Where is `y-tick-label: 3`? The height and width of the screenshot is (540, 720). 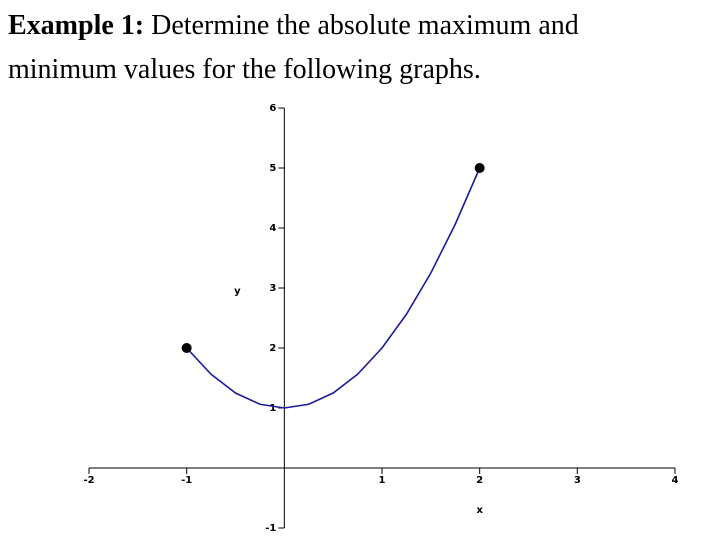 y-tick-label: 3 is located at coordinates (272, 288).